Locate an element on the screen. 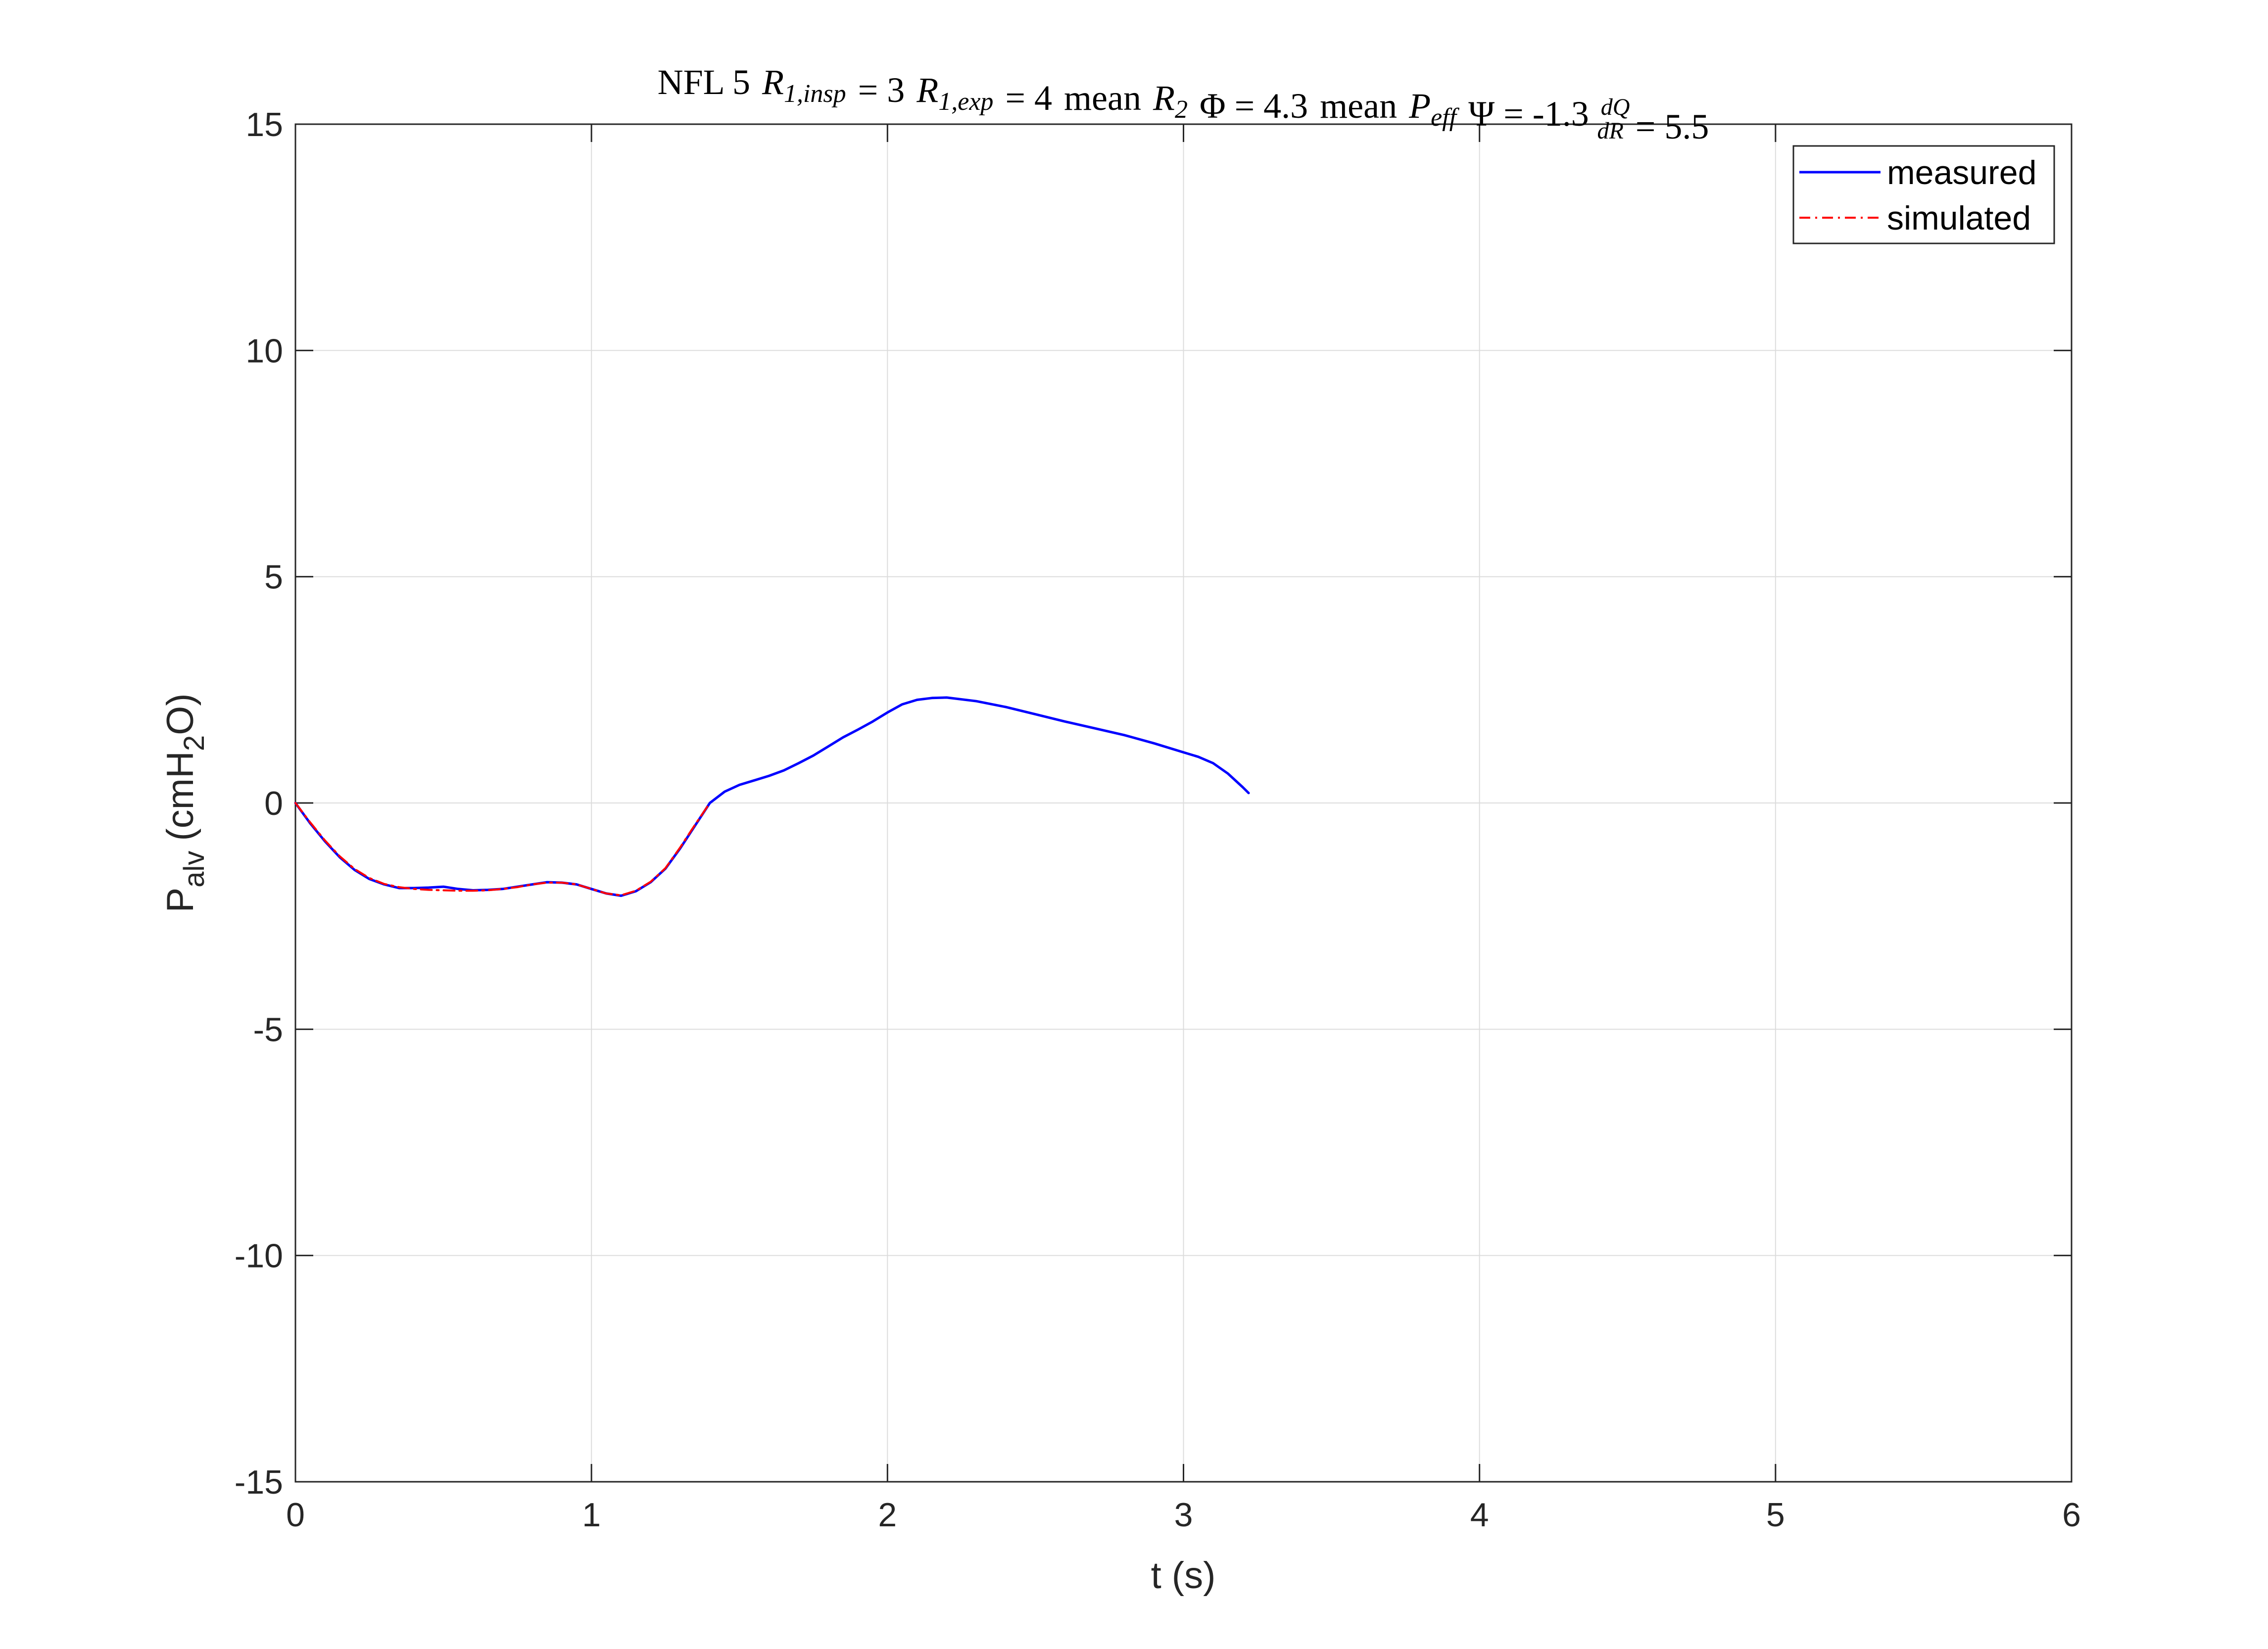 The image size is (2268, 1649). x-tick-label: 6 is located at coordinates (2071, 1515).